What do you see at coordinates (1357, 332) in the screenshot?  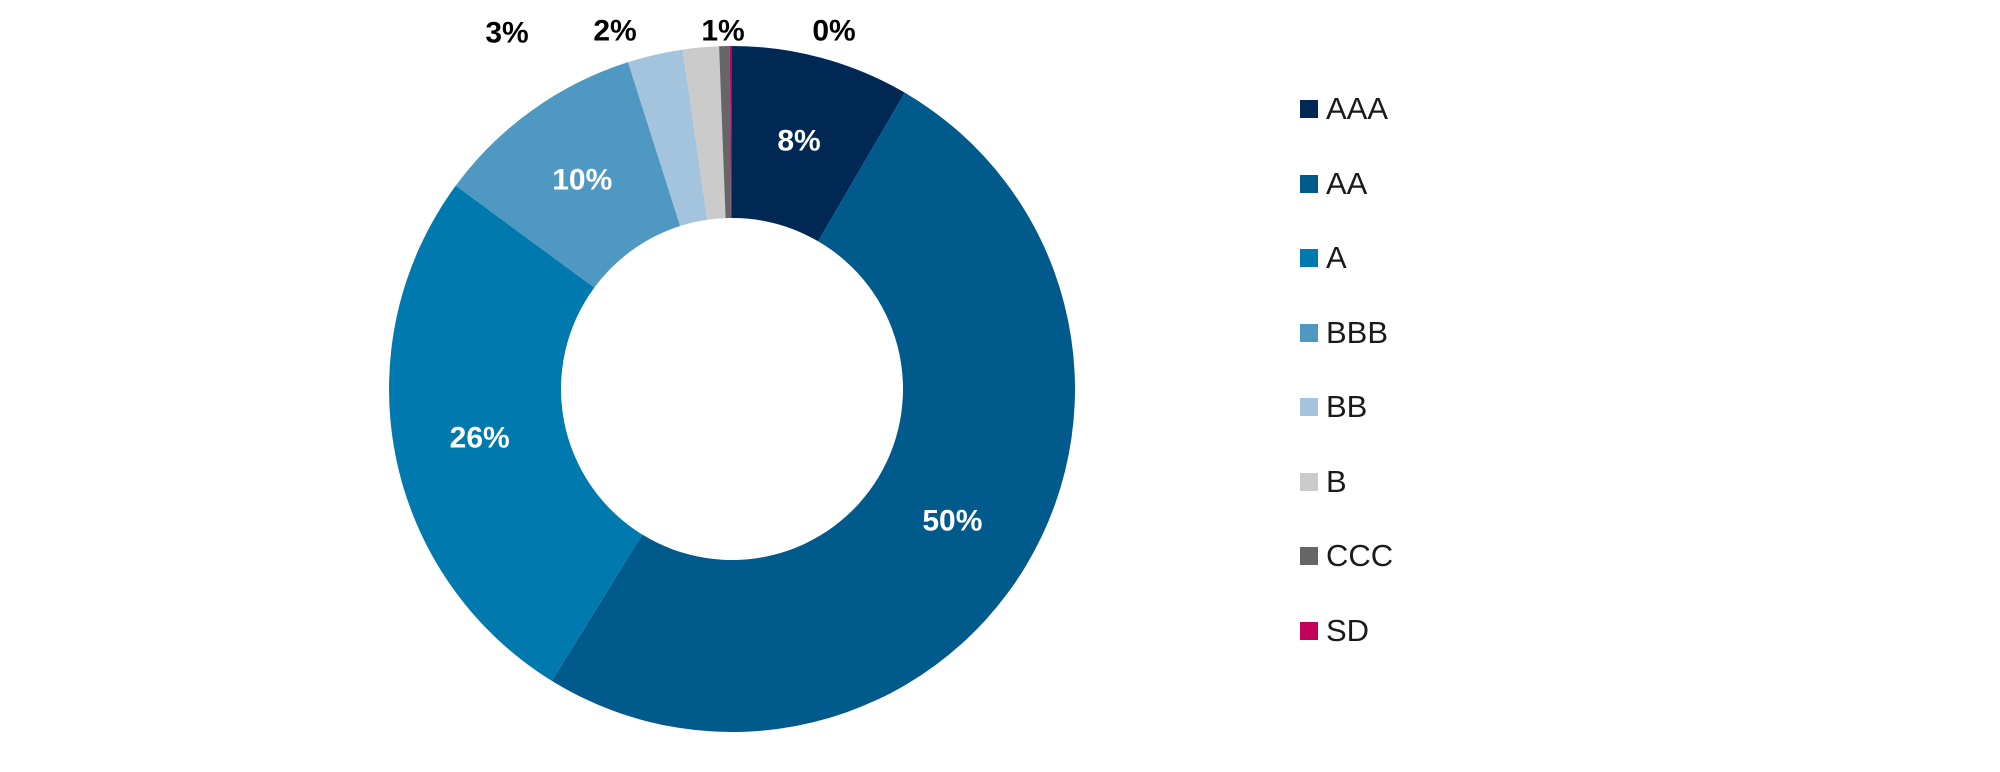 I see `legend-label: BBB` at bounding box center [1357, 332].